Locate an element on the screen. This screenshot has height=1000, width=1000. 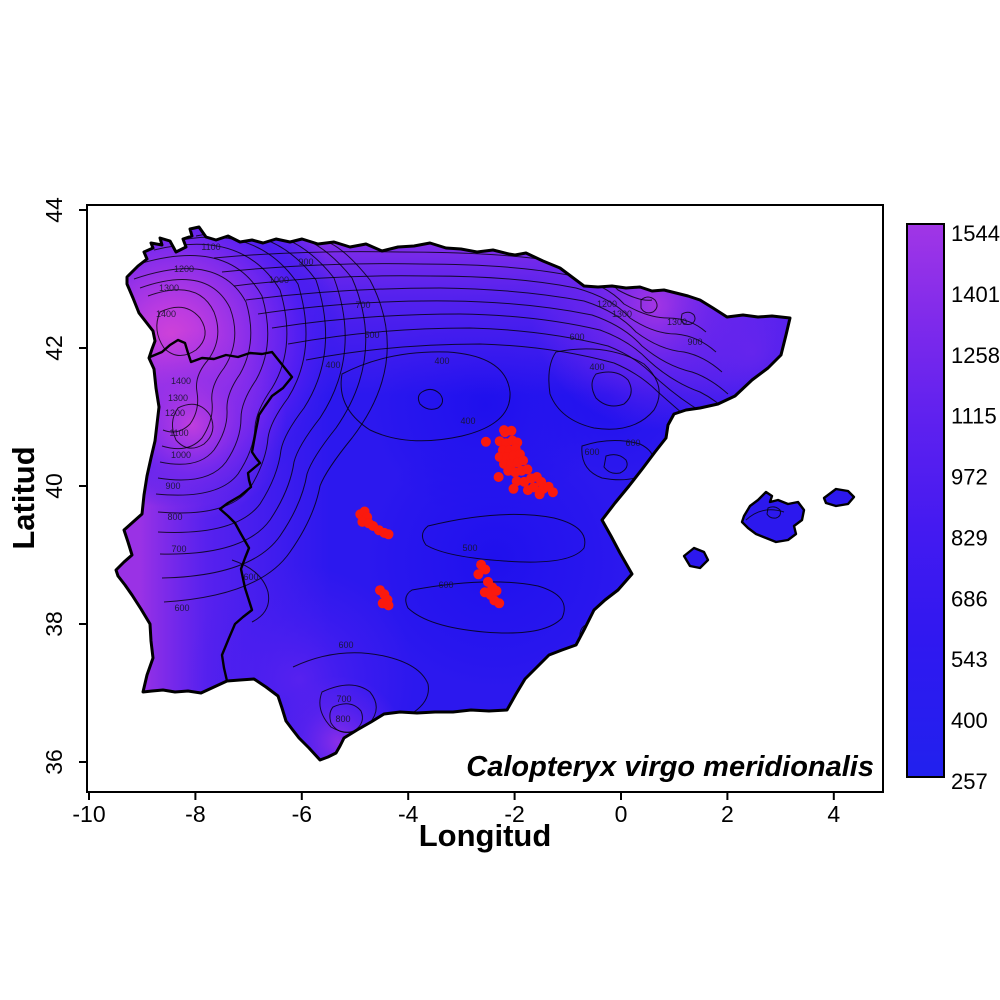
occurrence-points is located at coordinates (456, 518).